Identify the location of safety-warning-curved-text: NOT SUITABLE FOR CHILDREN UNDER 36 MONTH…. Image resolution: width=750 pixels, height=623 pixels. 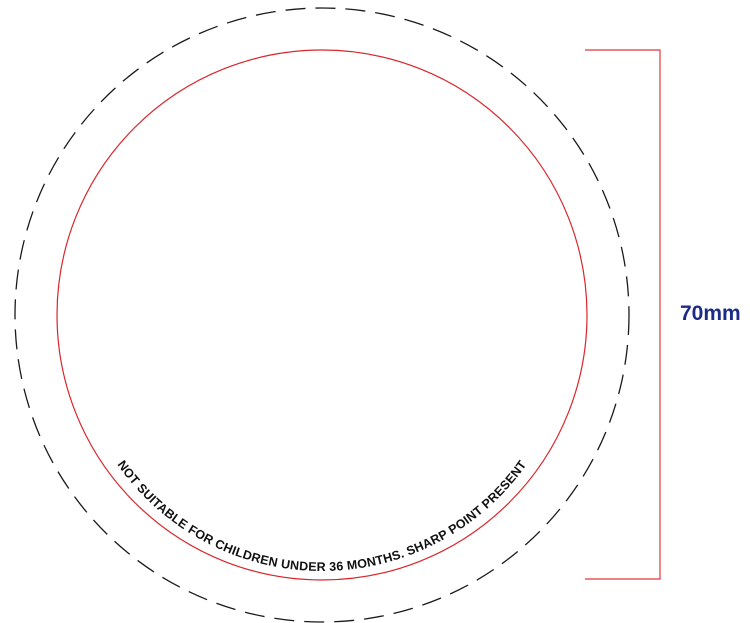
(322, 516).